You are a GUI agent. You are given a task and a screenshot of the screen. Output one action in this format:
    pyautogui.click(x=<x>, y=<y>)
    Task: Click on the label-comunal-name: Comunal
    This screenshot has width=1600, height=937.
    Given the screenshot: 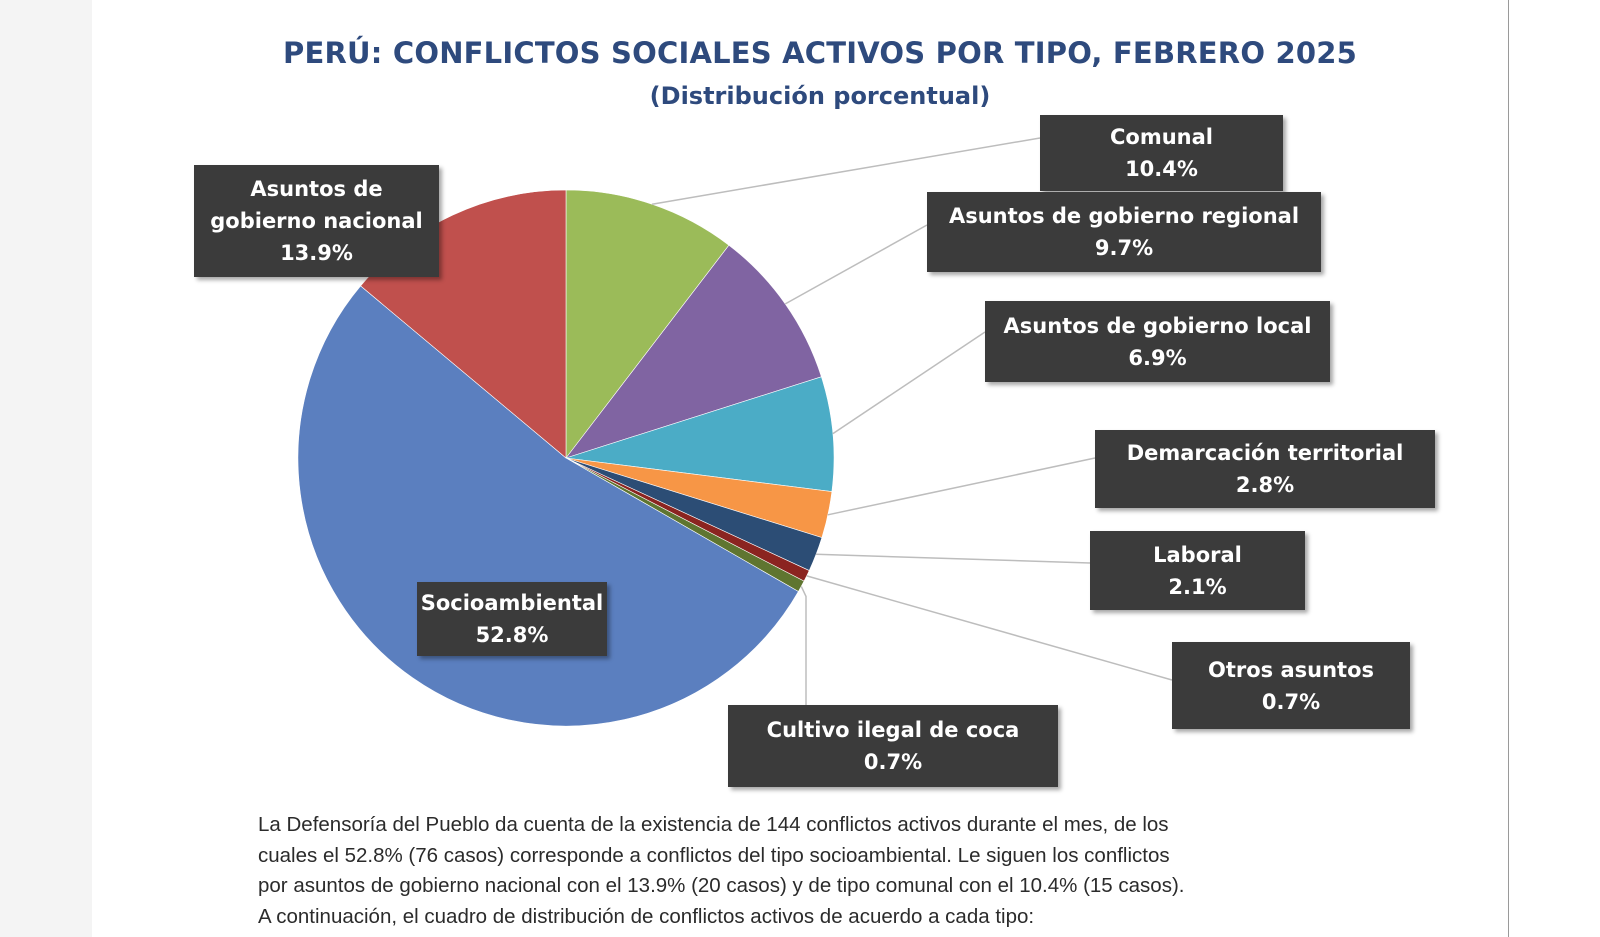 What is the action you would take?
    pyautogui.click(x=1161, y=137)
    